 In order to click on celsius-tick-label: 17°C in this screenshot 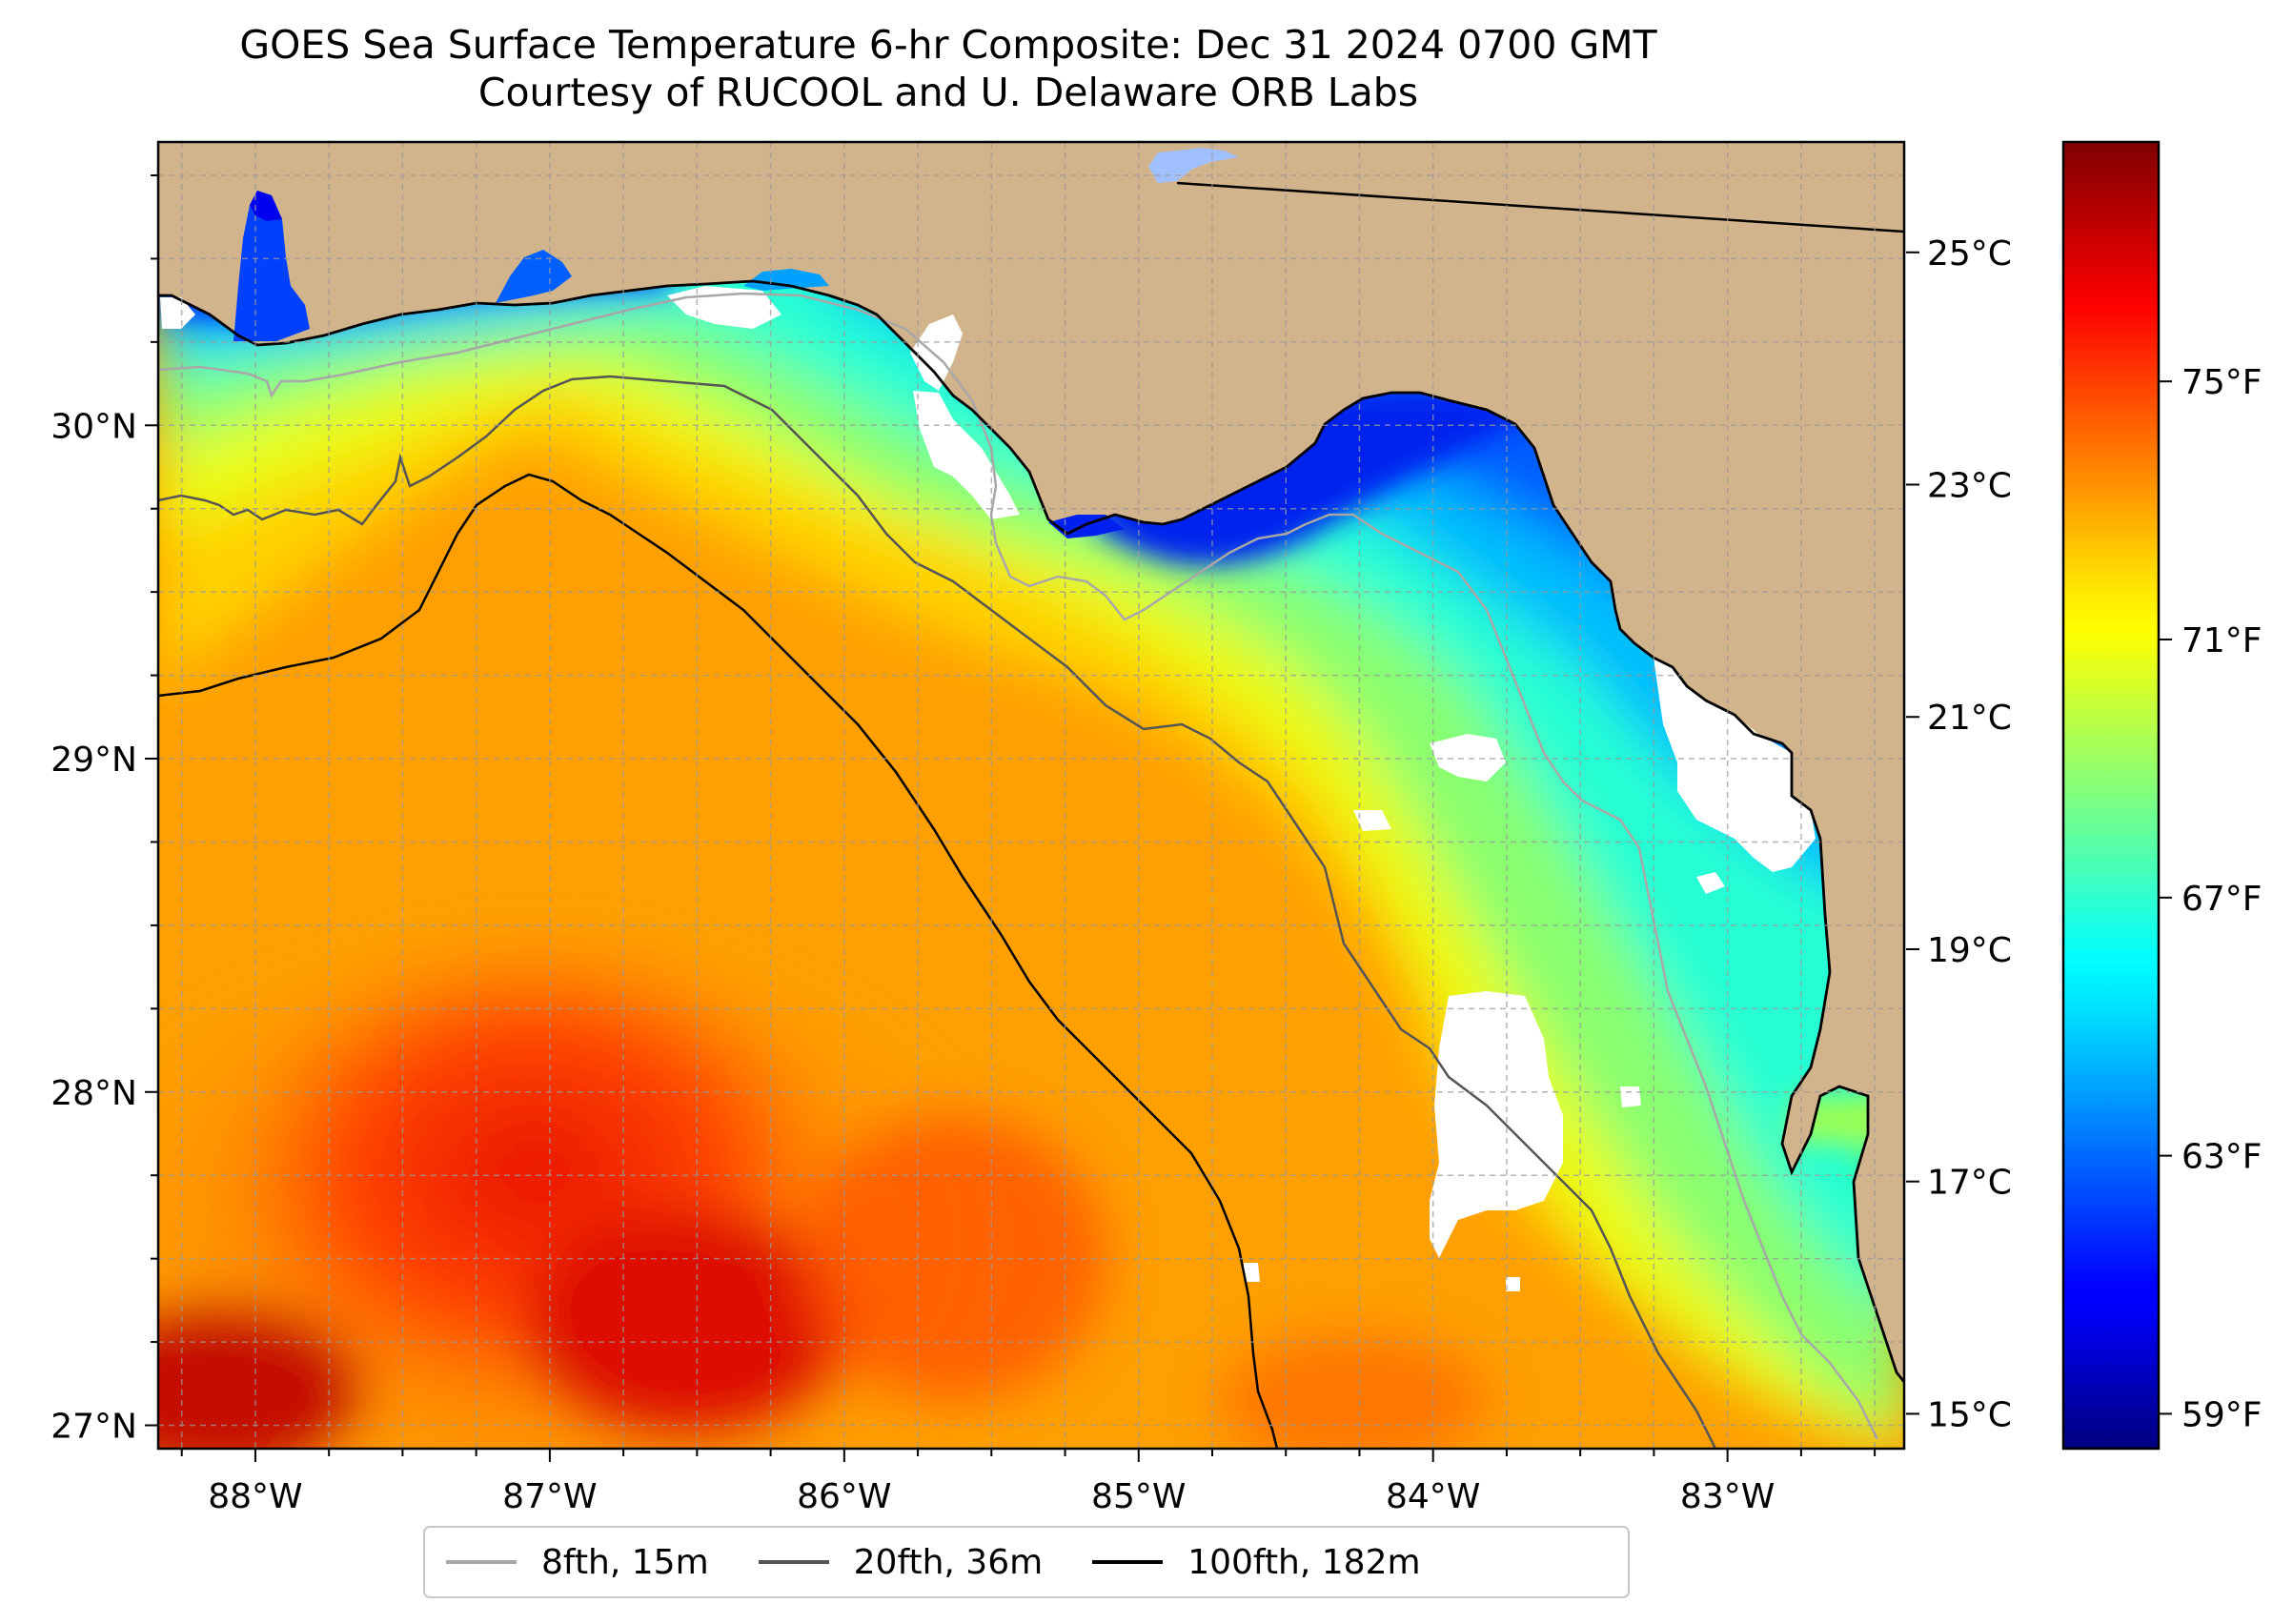, I will do `click(1970, 1183)`.